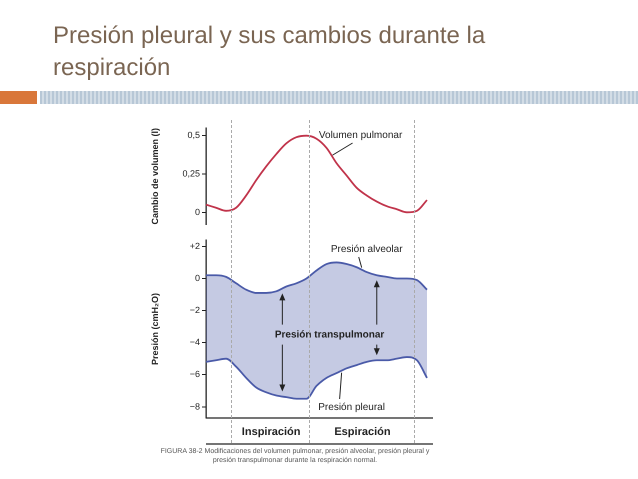  I want to click on y-tick-label: 0,25, so click(191, 173).